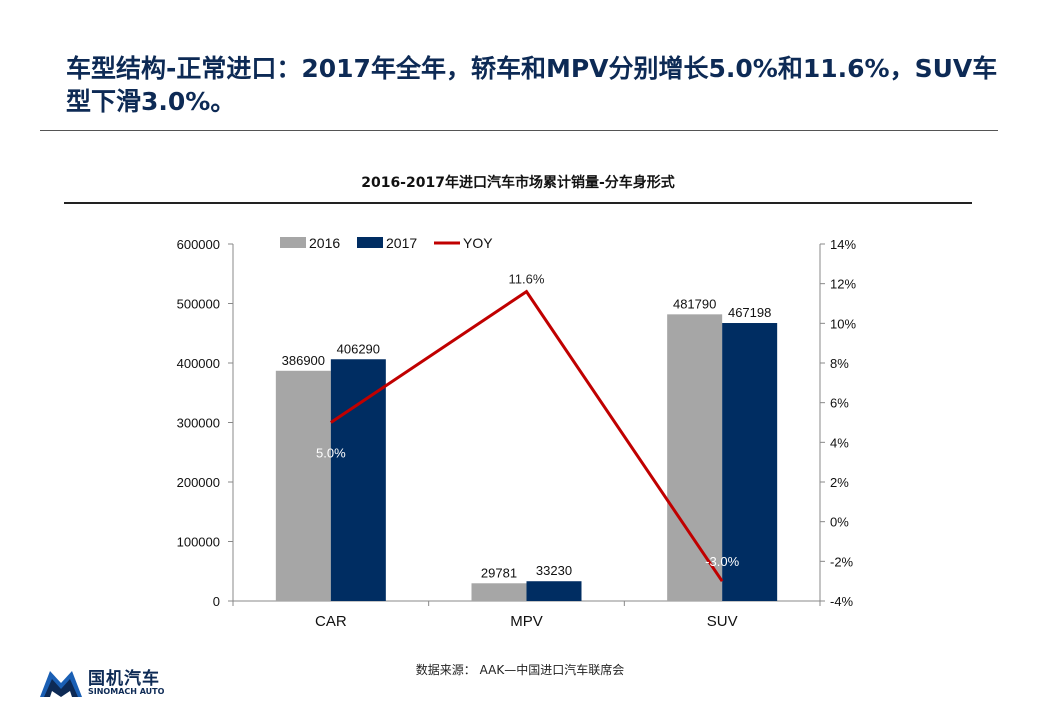  What do you see at coordinates (198, 542) in the screenshot?
I see `y-tick-label: 100000` at bounding box center [198, 542].